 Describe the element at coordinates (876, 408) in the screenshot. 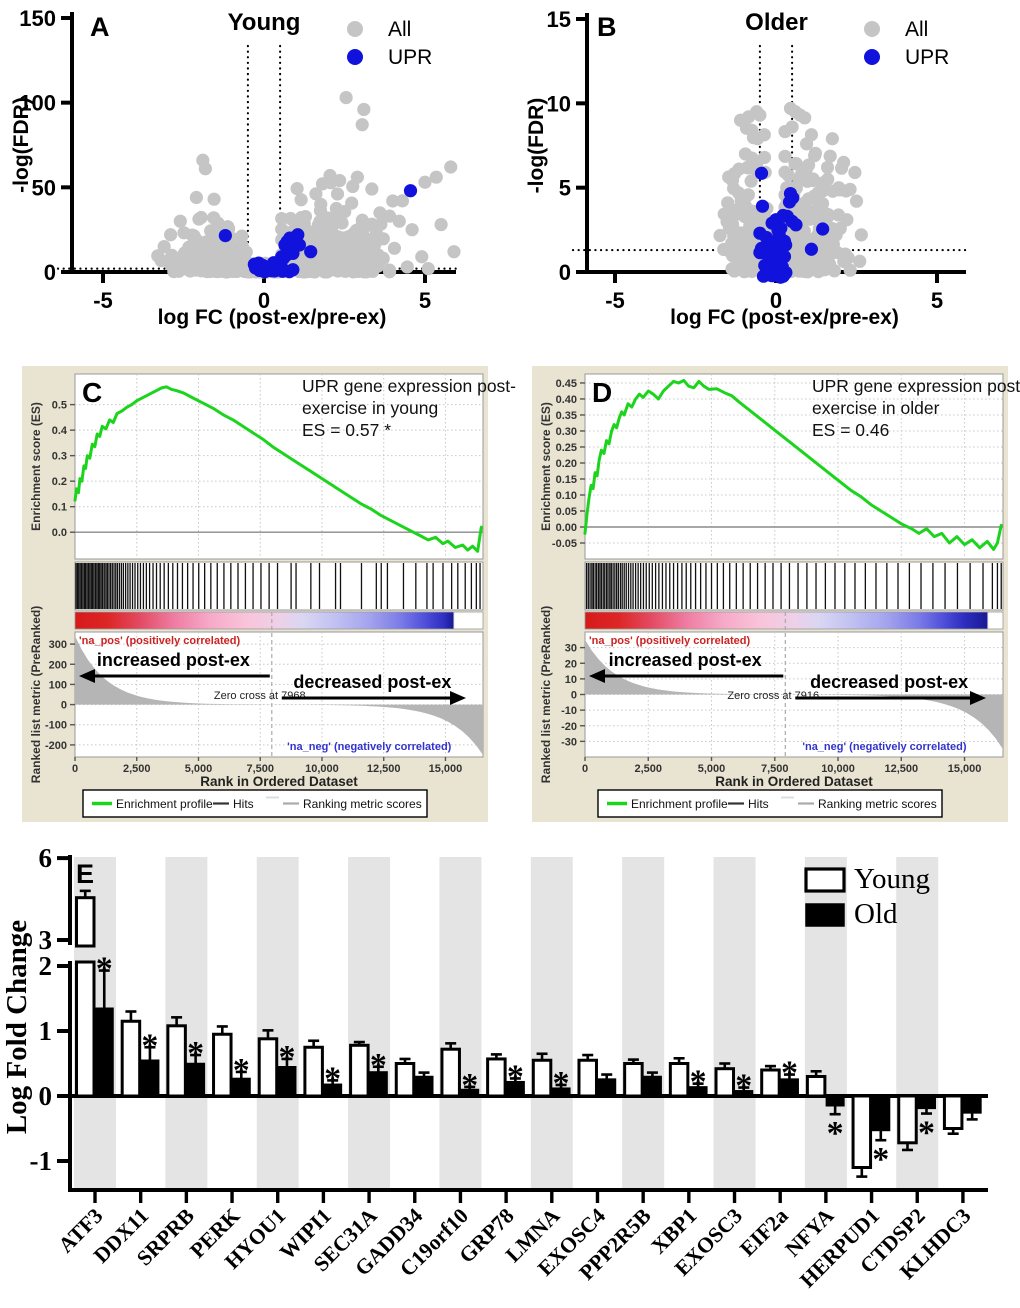

I see `annotation-line: exercise in older` at that location.